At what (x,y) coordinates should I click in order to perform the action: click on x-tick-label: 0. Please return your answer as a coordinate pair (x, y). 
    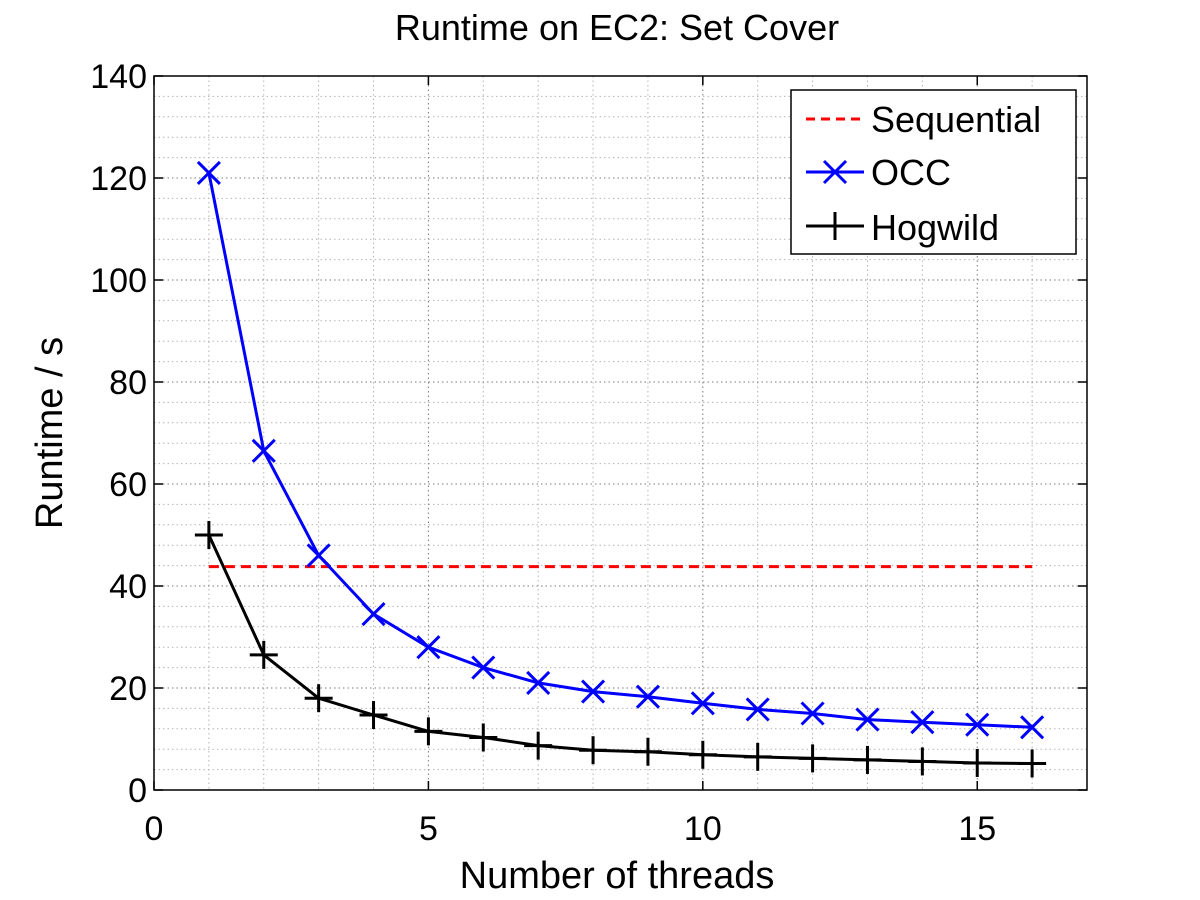
    Looking at the image, I should click on (154, 829).